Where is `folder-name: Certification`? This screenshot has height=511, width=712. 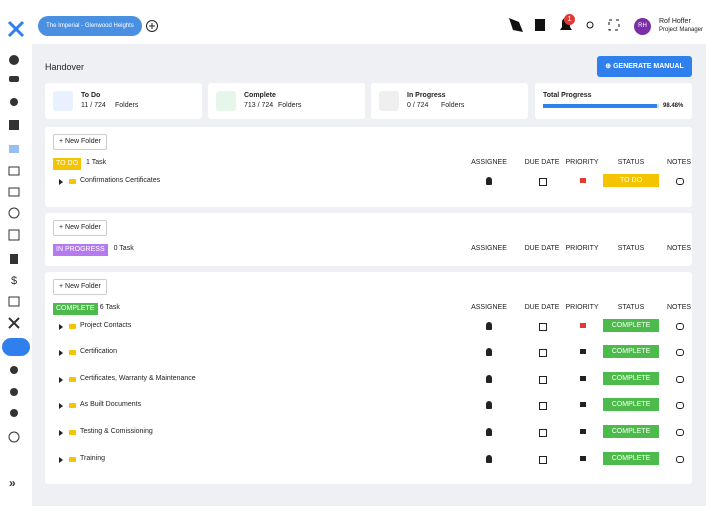 folder-name: Certification is located at coordinates (98, 352).